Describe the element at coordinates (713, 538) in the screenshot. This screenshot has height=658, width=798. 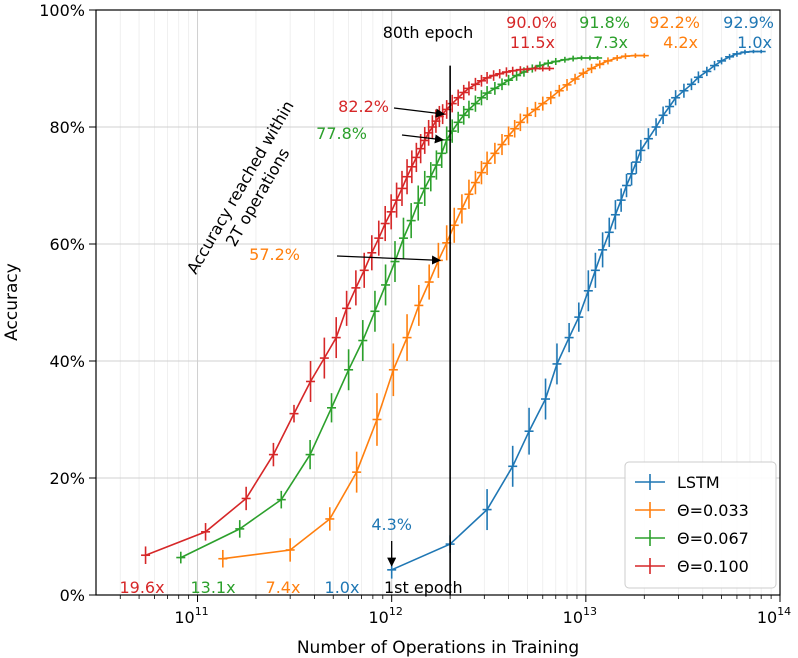
I see `legend-label: Θ=0.067` at that location.